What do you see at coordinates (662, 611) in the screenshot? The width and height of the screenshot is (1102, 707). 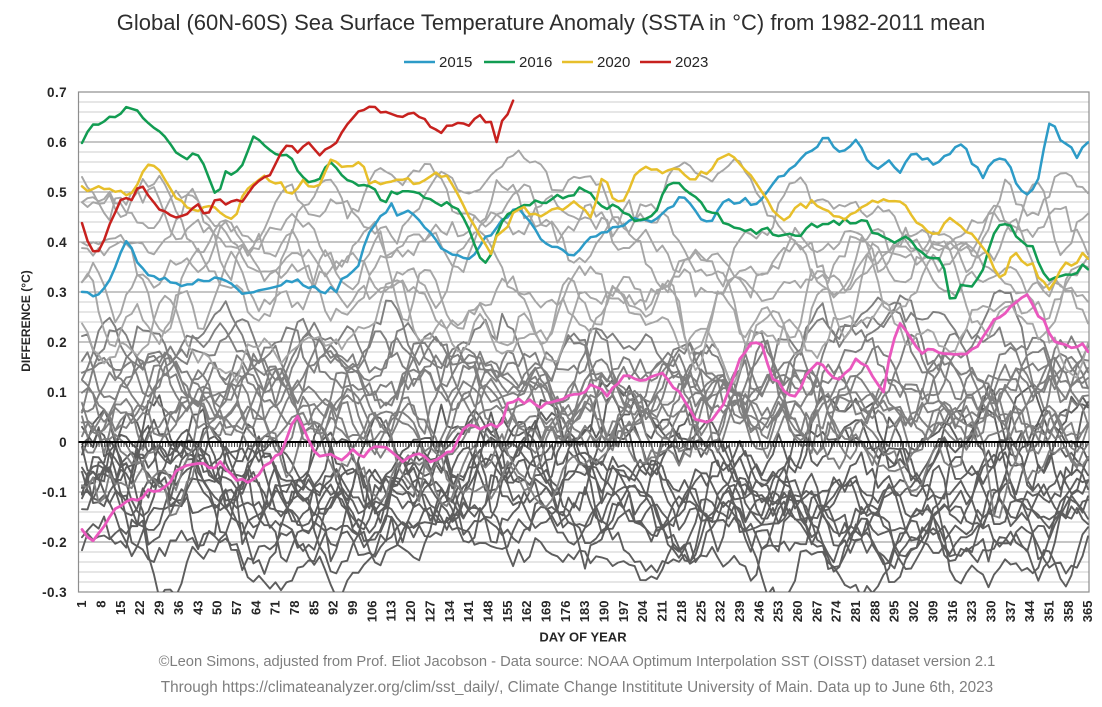 I see `svg-text: 211` at bounding box center [662, 611].